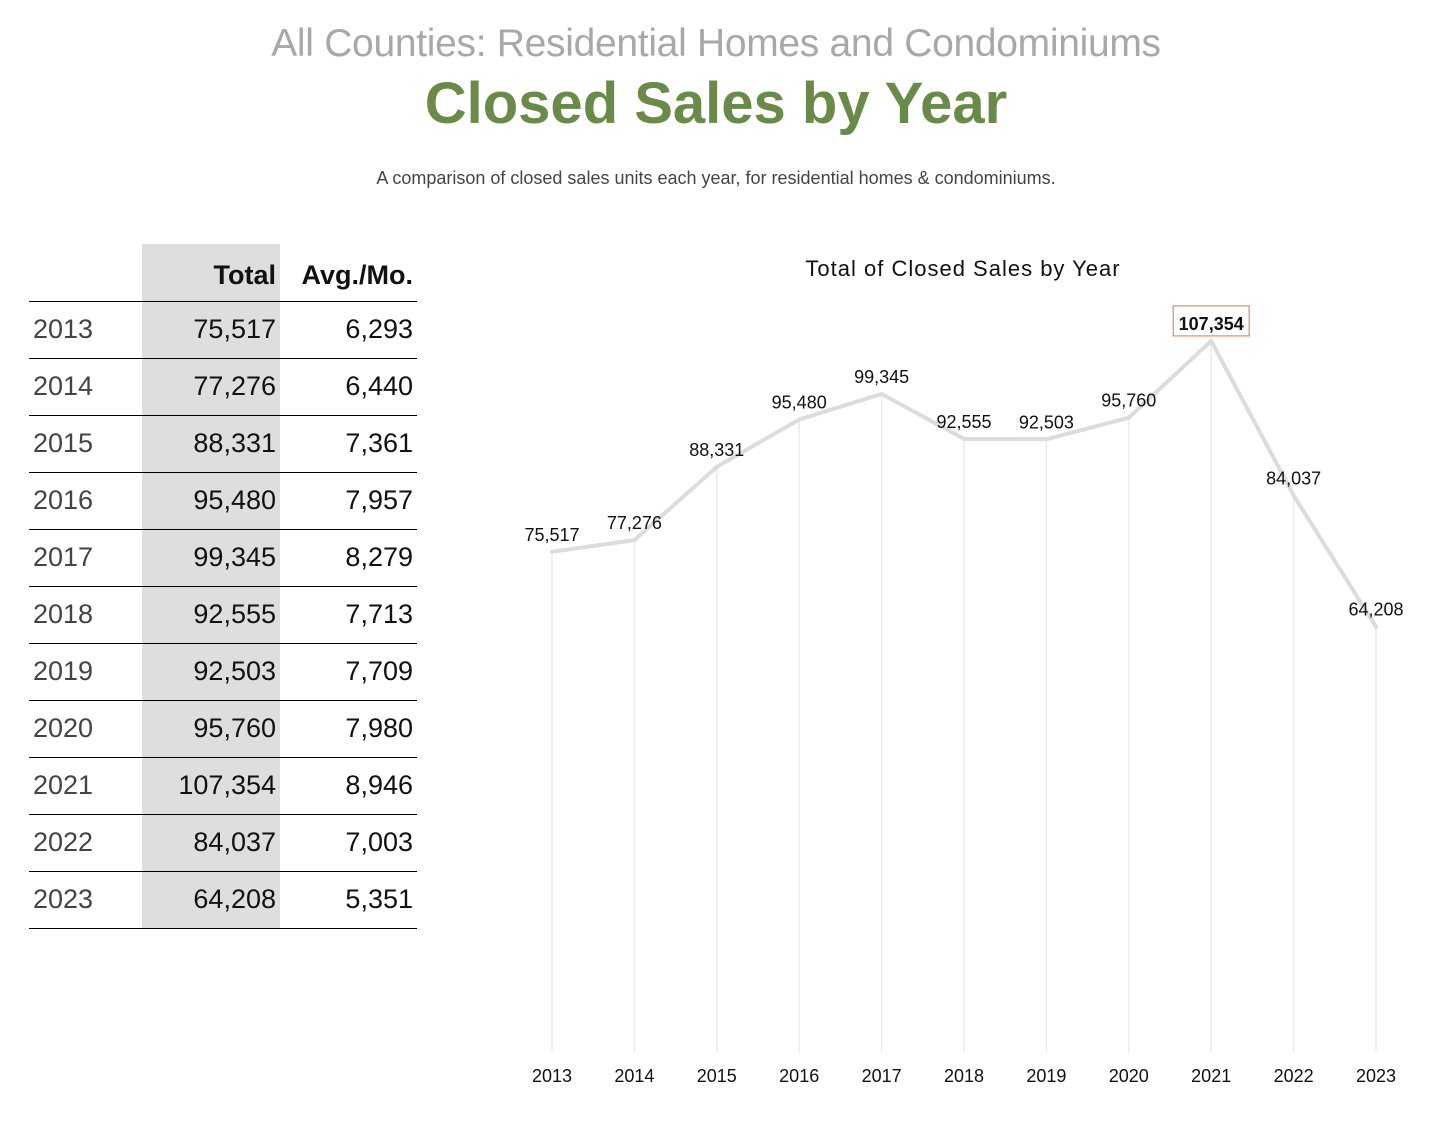 The width and height of the screenshot is (1452, 1134). I want to click on data-label: 107,354, so click(1211, 324).